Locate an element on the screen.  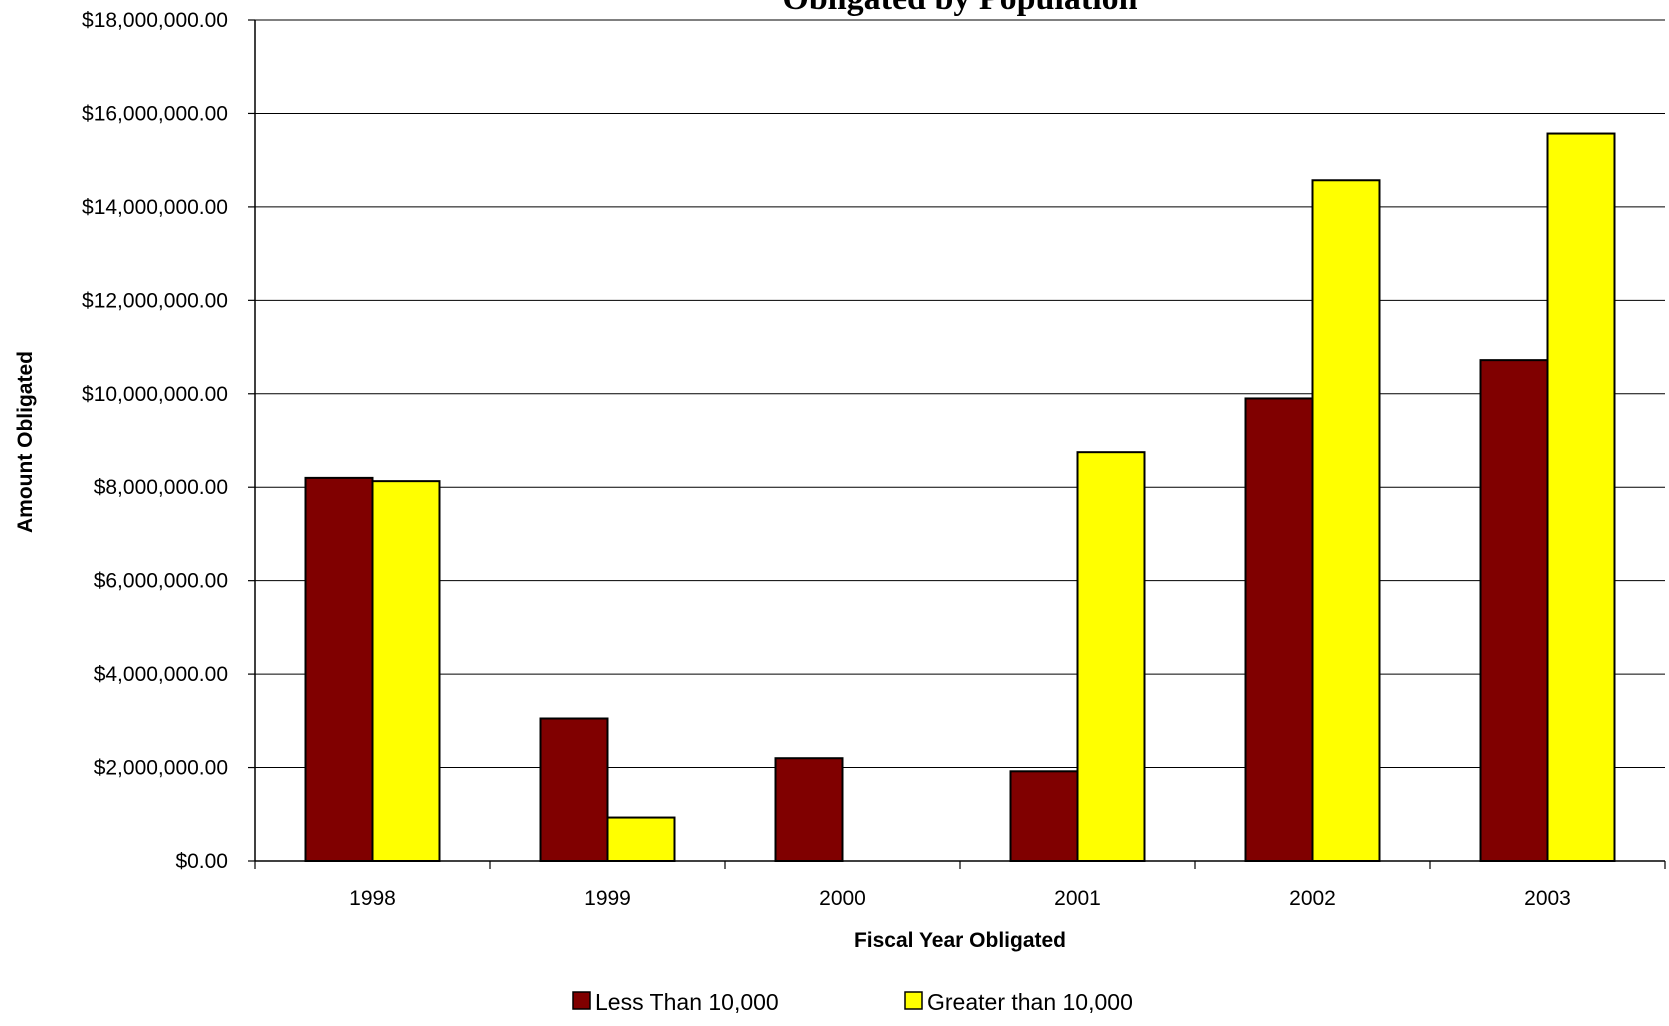
bar-greater-than-10000-1999 is located at coordinates (641, 839).